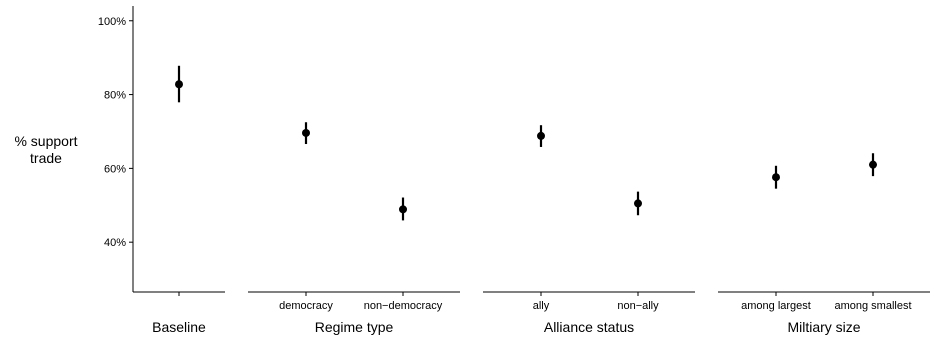 The image size is (930, 337). Describe the element at coordinates (589, 230) in the screenshot. I see `panel: ally non−ally Alliance status` at that location.